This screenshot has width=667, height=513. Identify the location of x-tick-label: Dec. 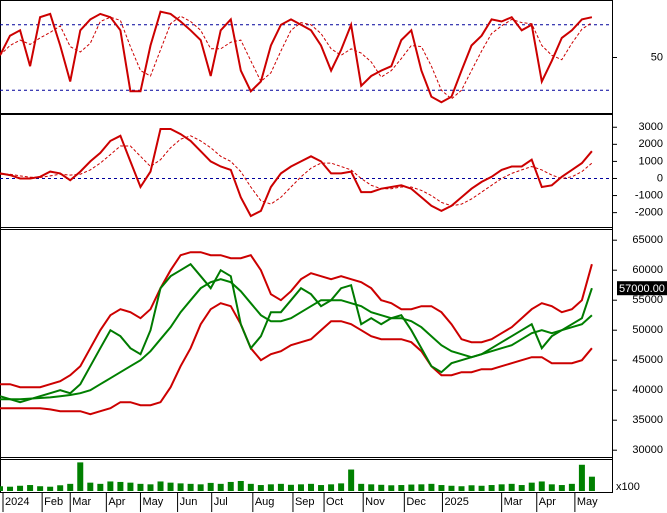
(416, 502).